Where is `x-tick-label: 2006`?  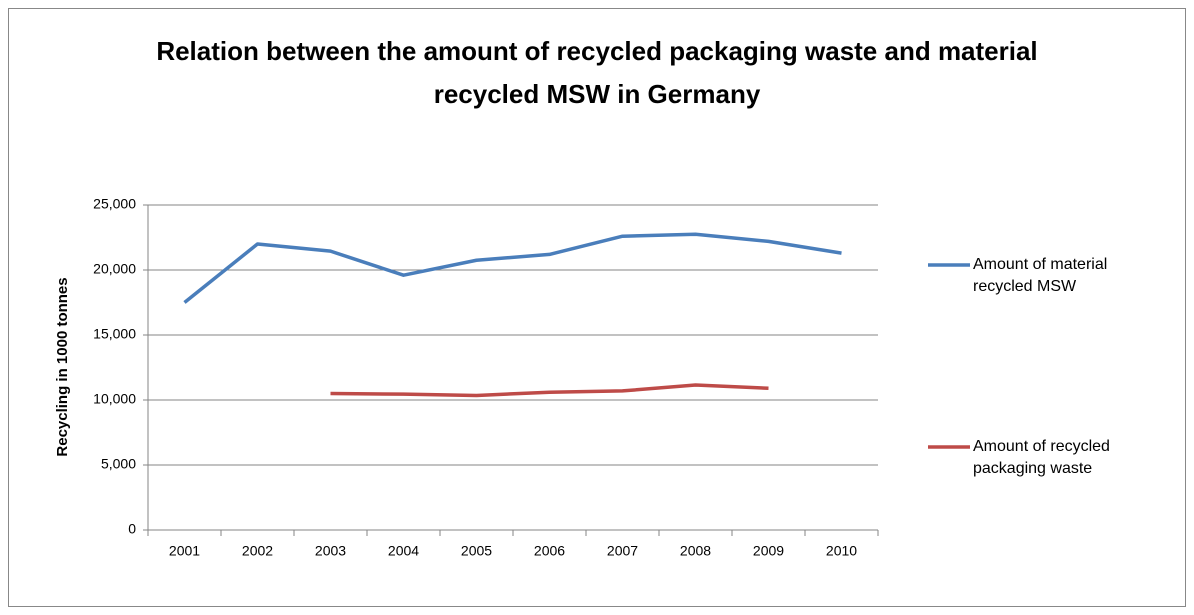
x-tick-label: 2006 is located at coordinates (549, 551).